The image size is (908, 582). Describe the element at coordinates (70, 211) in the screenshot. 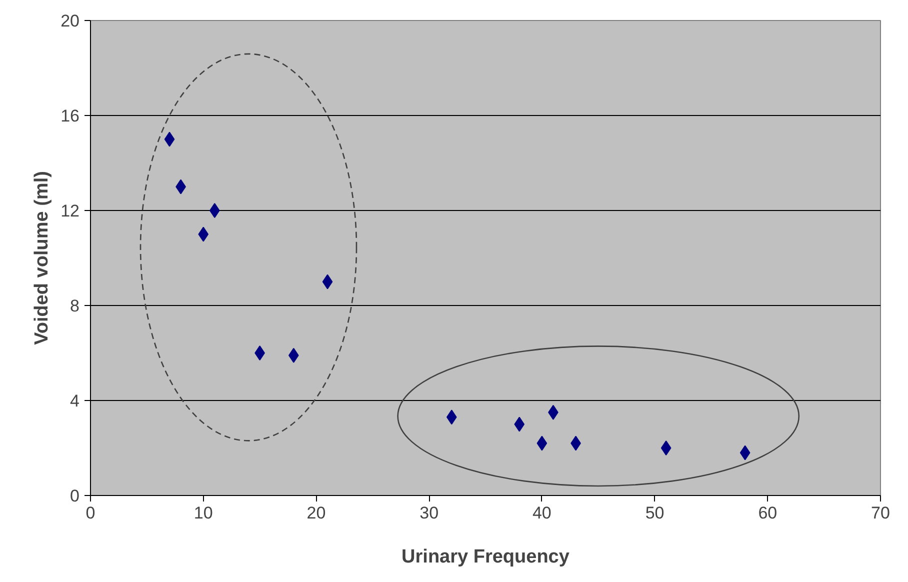

I see `y-tick-label: 12` at that location.